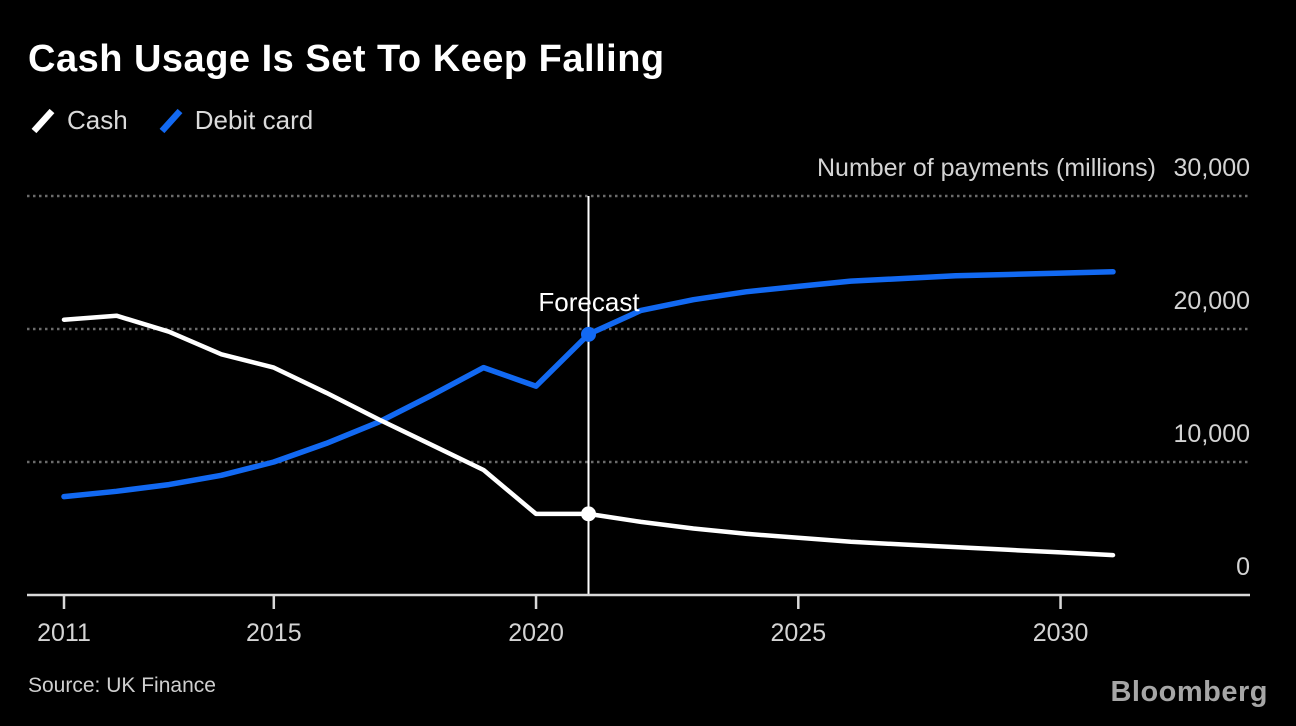  What do you see at coordinates (588, 334) in the screenshot?
I see `forecast-marker-debit-card` at bounding box center [588, 334].